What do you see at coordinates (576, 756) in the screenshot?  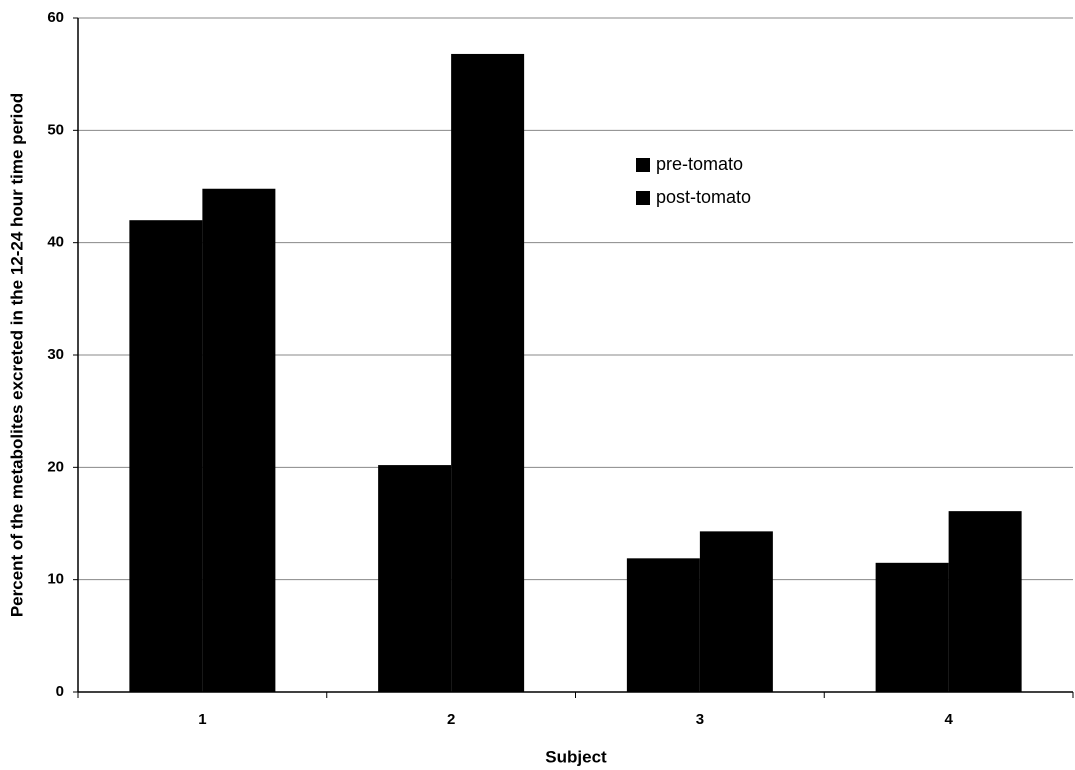 I see `x-axis-title: Subject` at bounding box center [576, 756].